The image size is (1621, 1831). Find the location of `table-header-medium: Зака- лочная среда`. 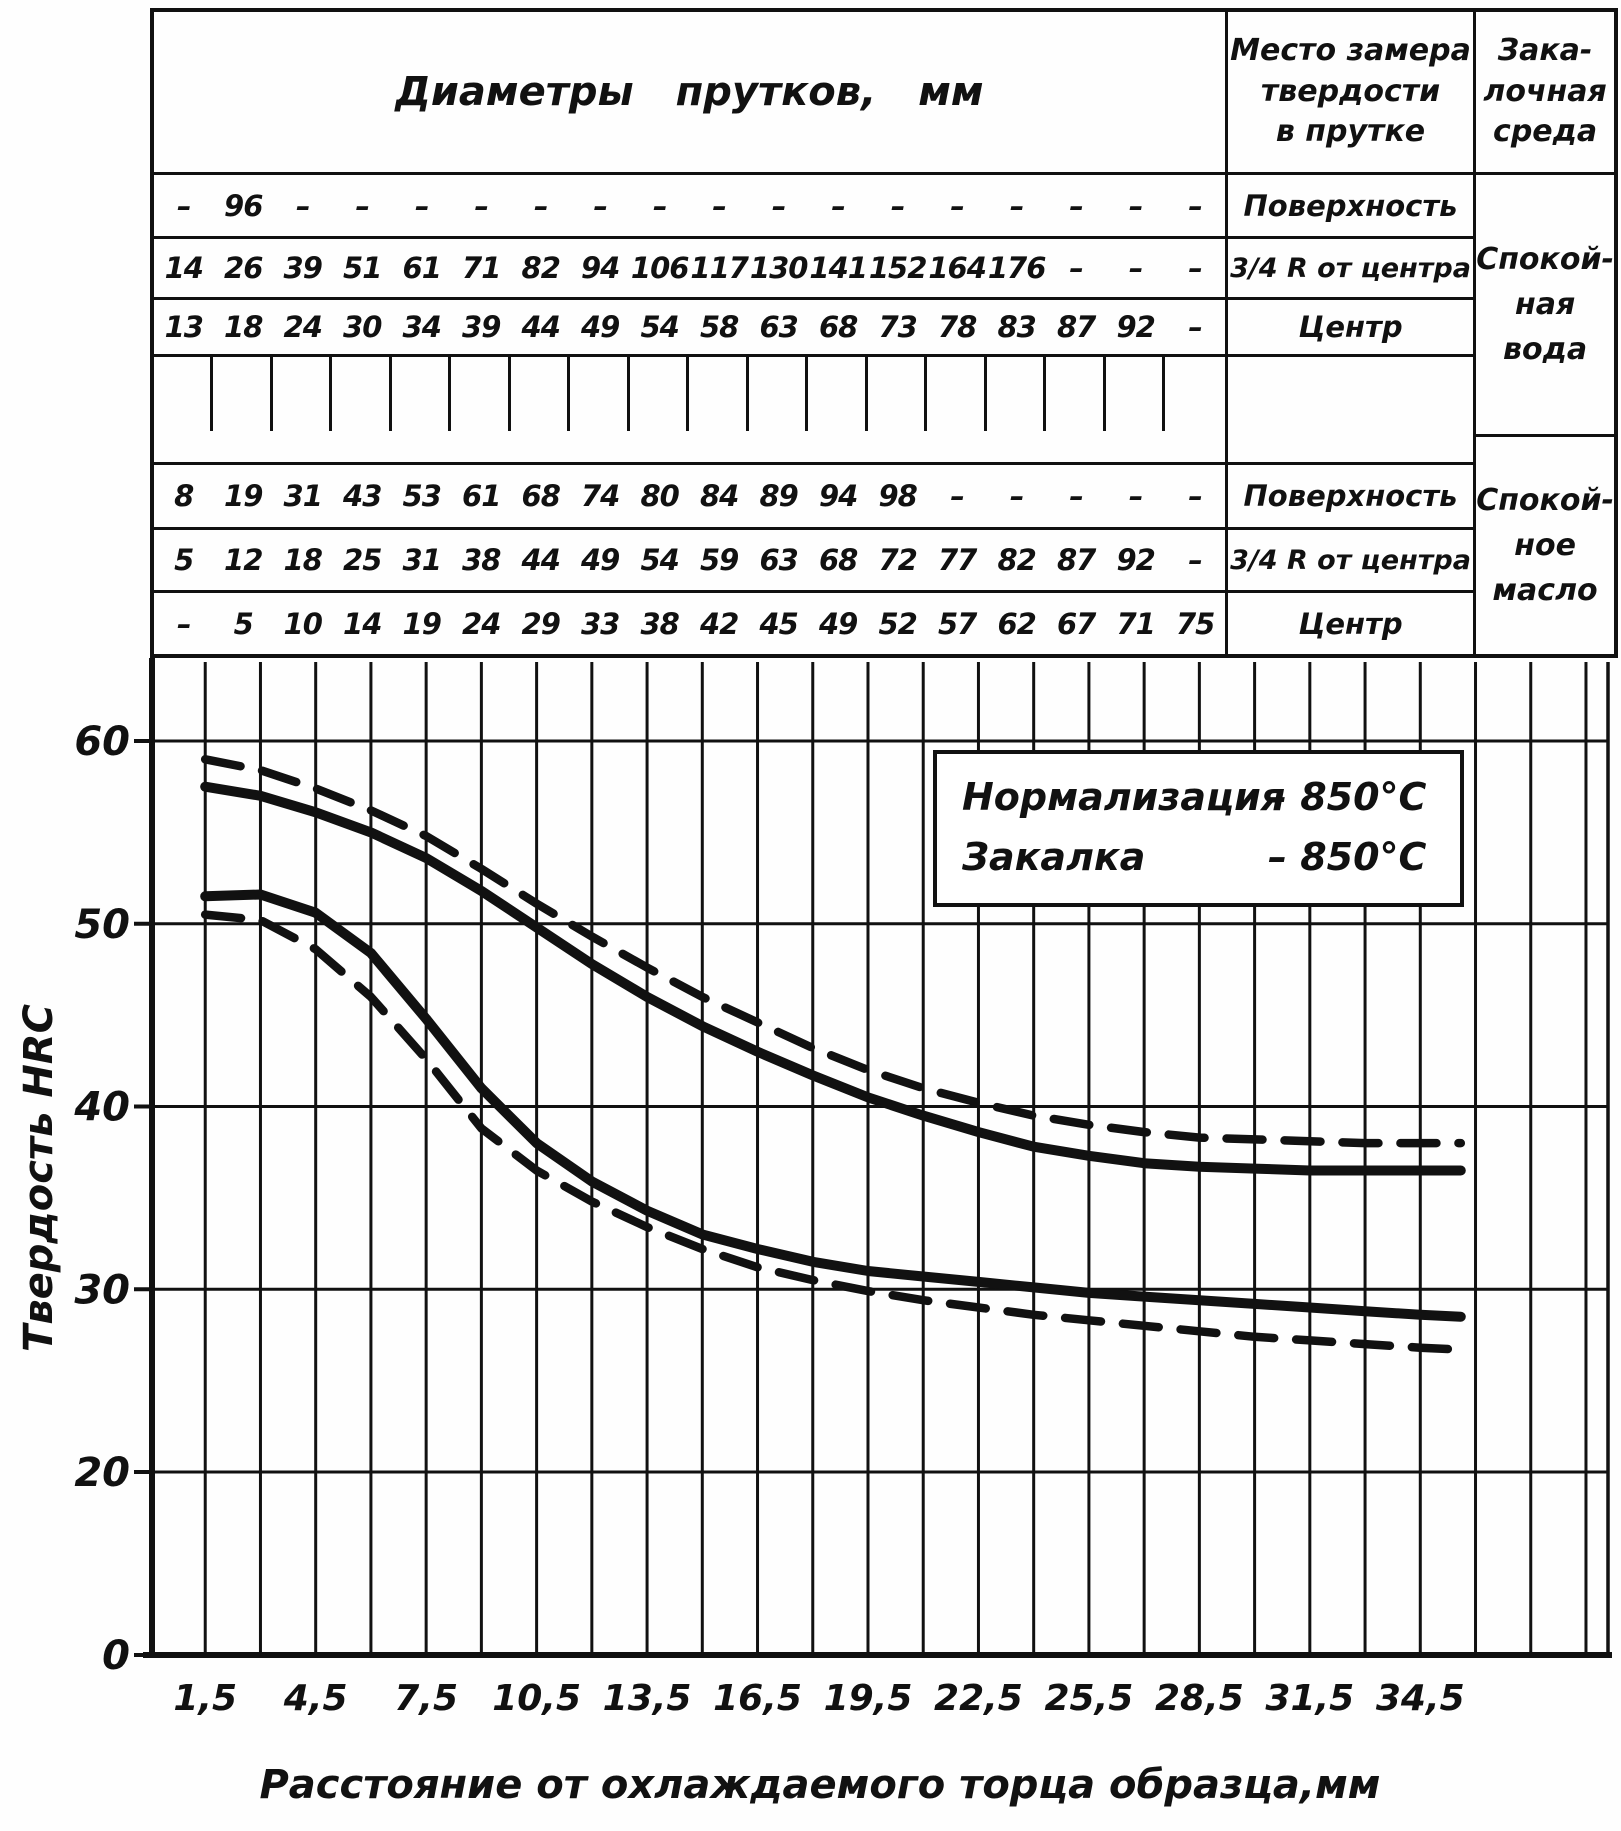

table-header-medium: Зака- лочная среда is located at coordinates (1545, 91).